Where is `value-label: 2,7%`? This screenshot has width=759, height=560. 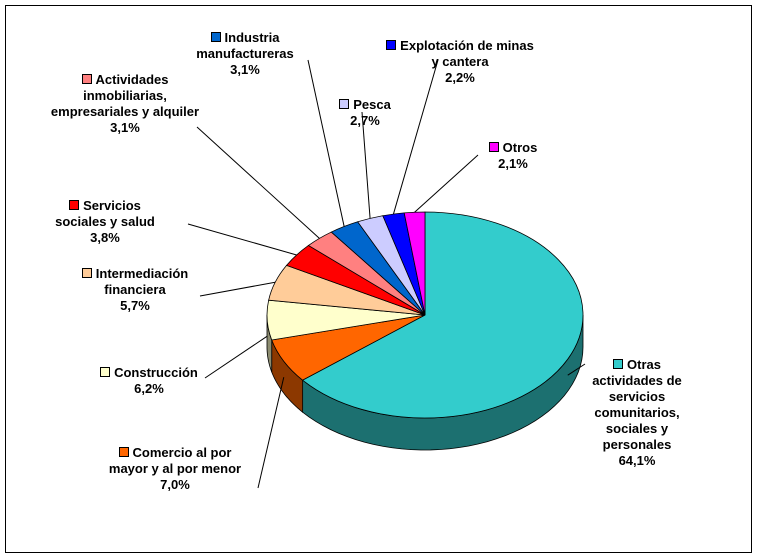 value-label: 2,7% is located at coordinates (365, 120).